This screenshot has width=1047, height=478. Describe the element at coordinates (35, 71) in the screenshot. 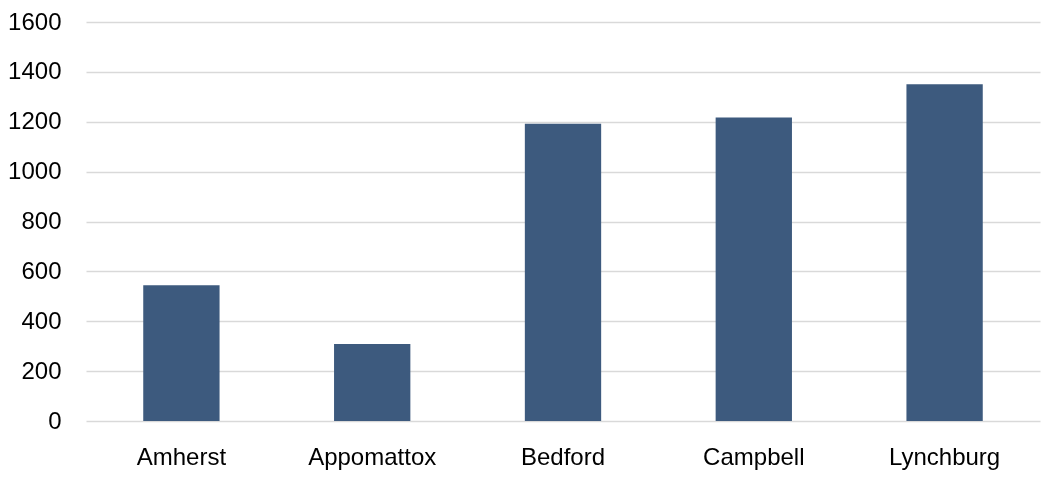

I see `y-tick-label: 1400` at that location.